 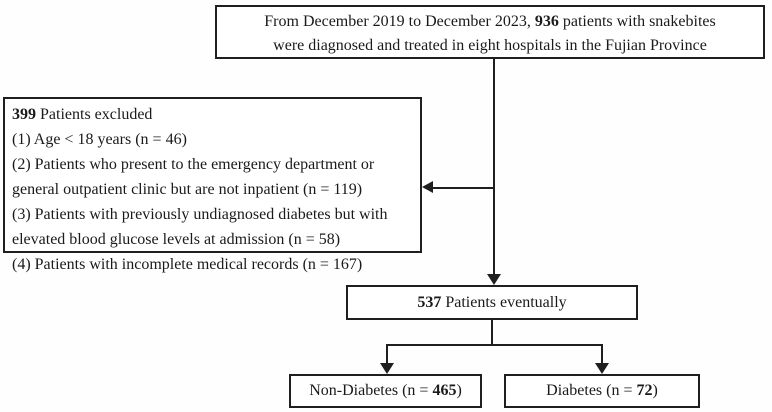 What do you see at coordinates (655, 390) in the screenshot?
I see `diabetes-text-post: )` at bounding box center [655, 390].